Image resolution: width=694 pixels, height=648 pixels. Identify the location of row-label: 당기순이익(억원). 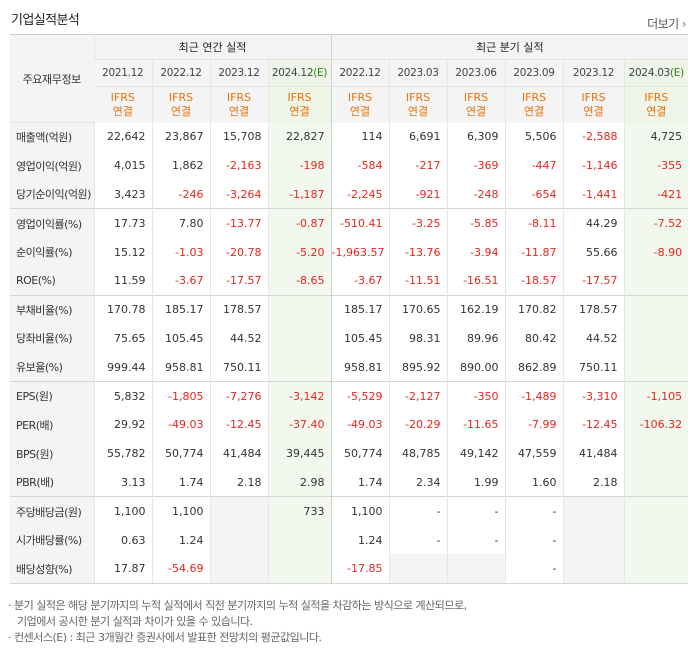
(52, 194).